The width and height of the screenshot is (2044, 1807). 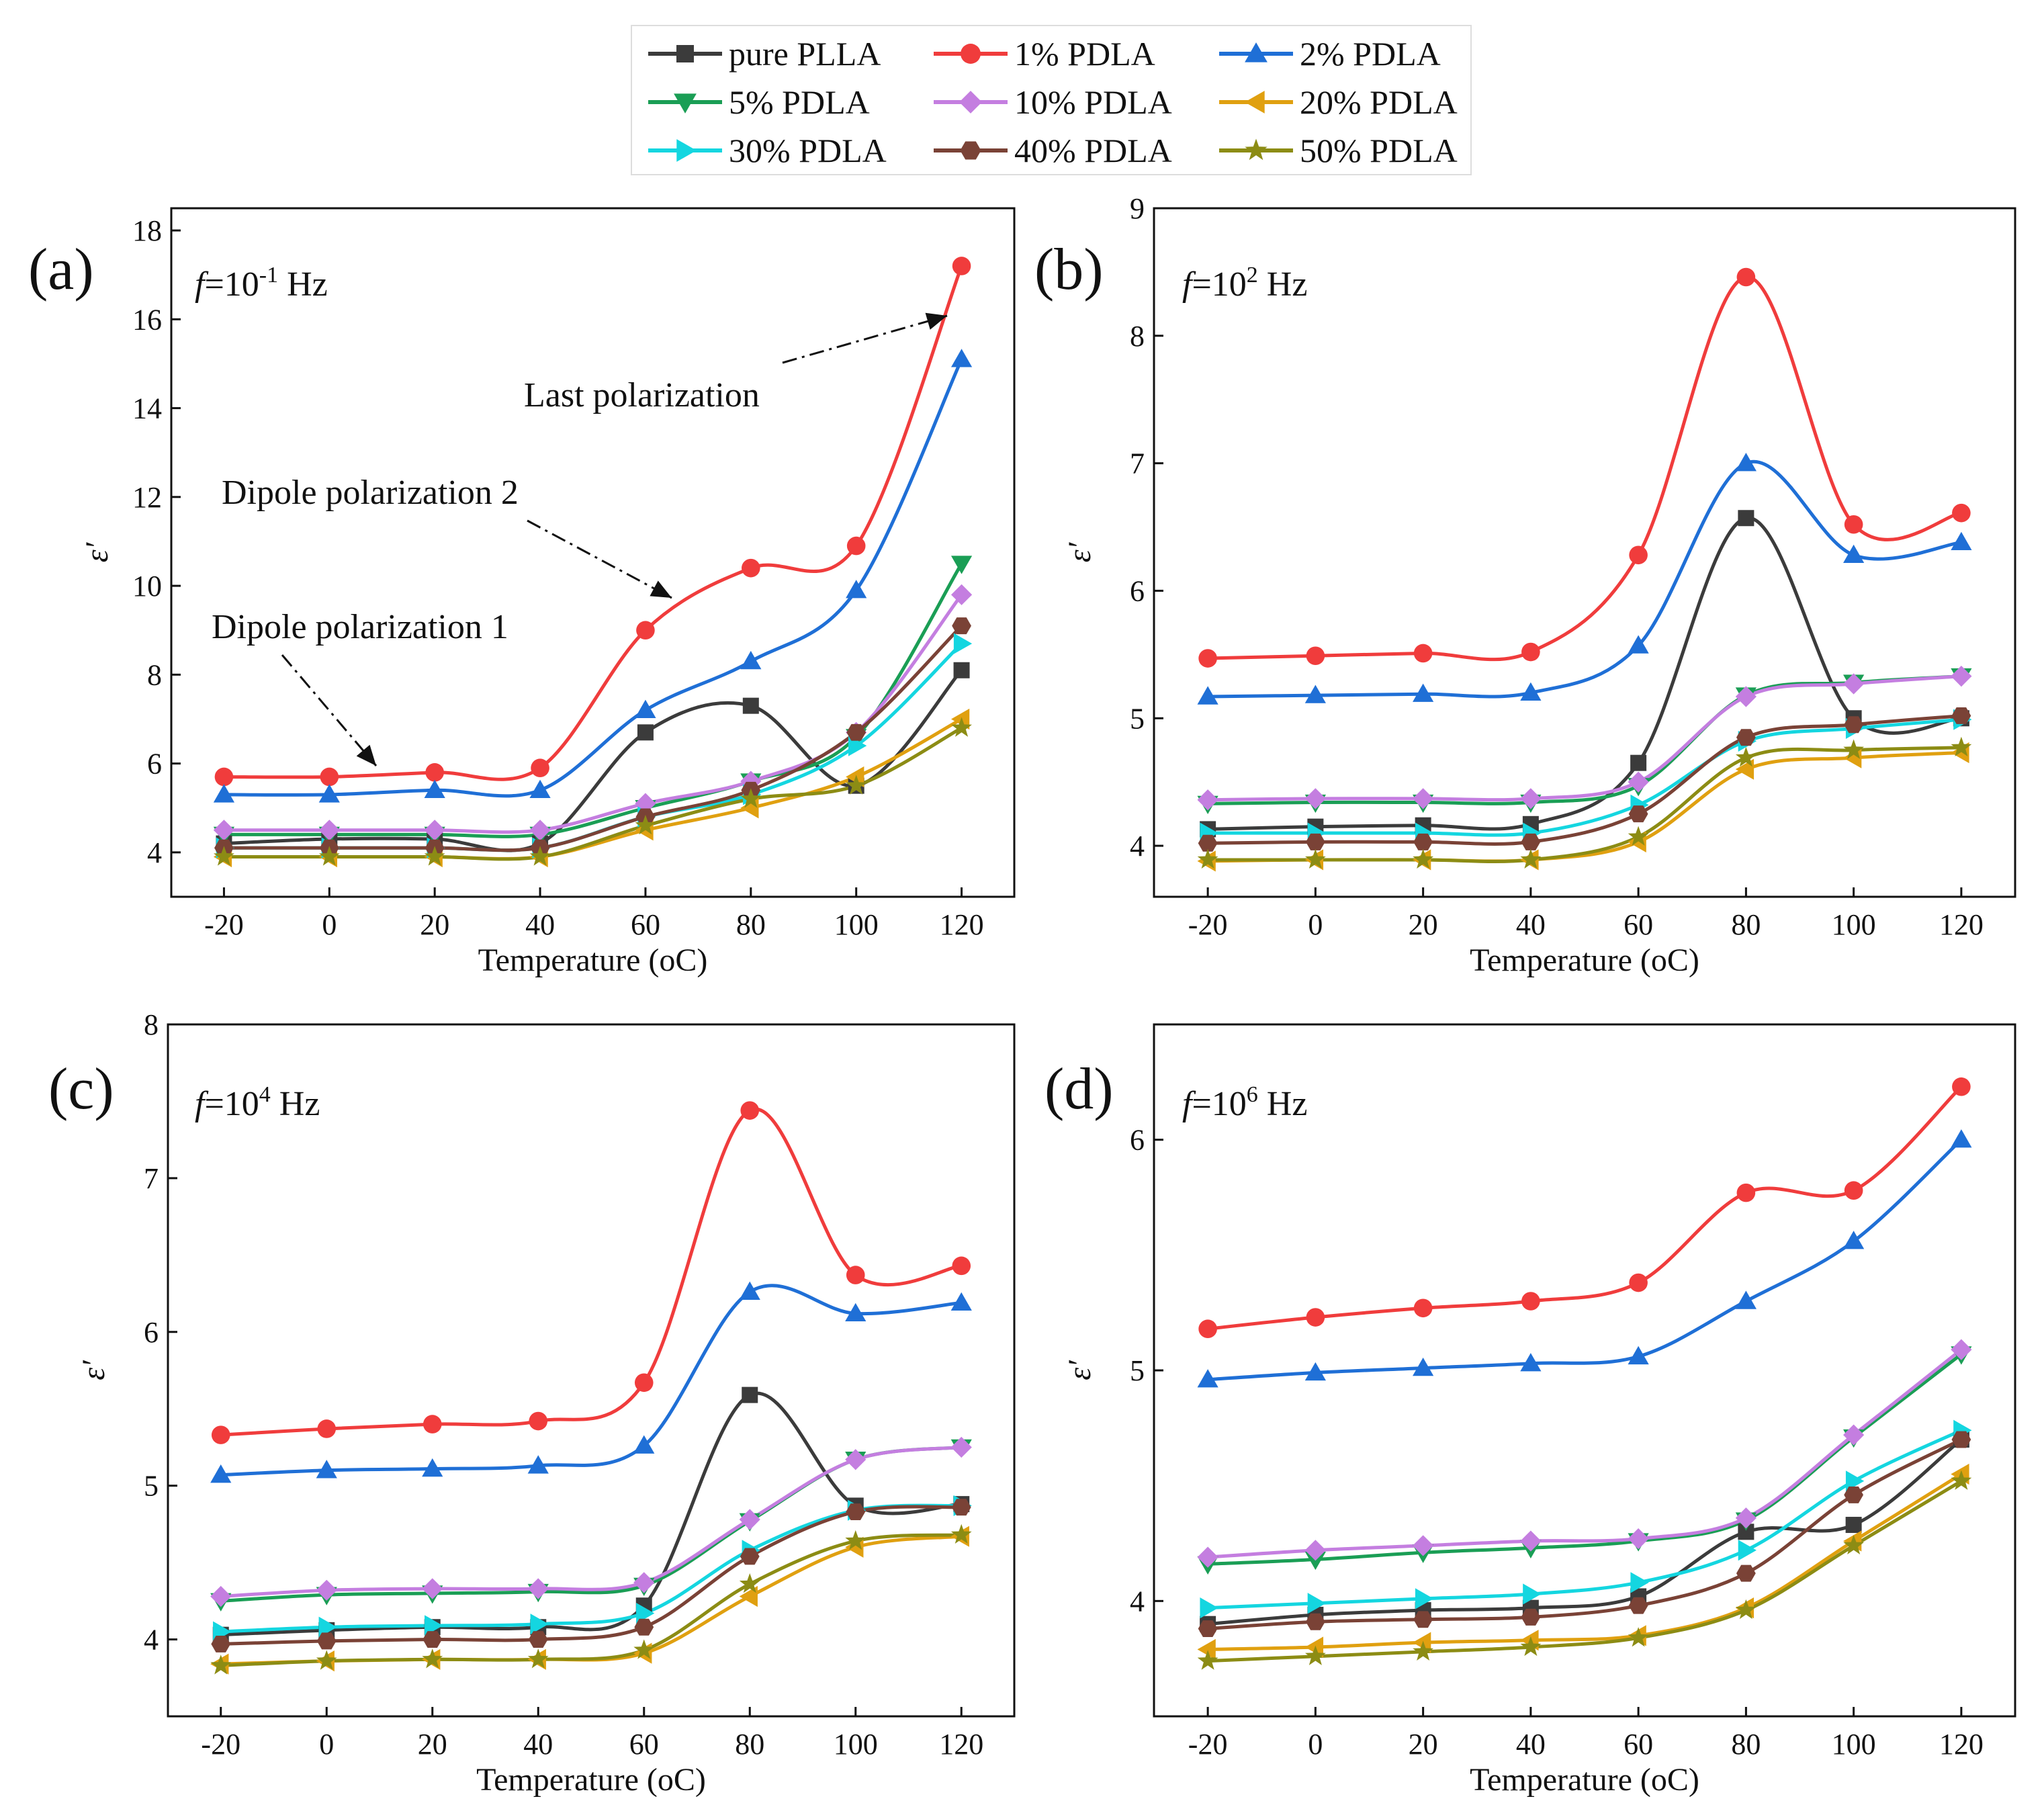 What do you see at coordinates (1746, 1744) in the screenshot?
I see `x-tick-label: 80` at bounding box center [1746, 1744].